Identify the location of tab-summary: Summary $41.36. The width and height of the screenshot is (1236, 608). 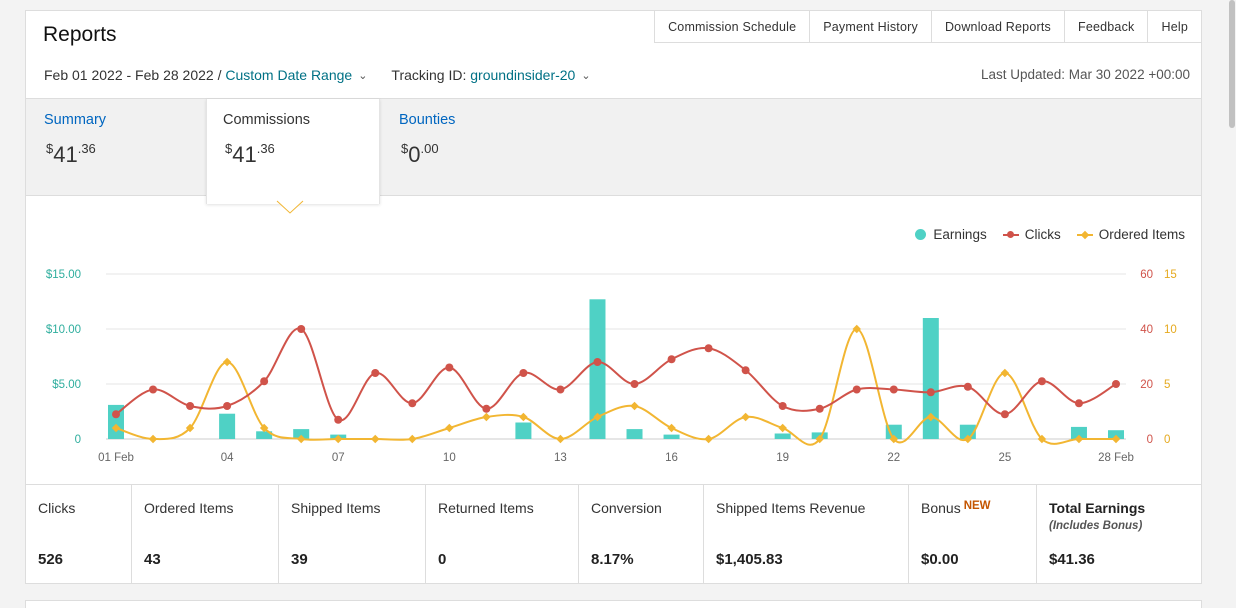
(131, 148).